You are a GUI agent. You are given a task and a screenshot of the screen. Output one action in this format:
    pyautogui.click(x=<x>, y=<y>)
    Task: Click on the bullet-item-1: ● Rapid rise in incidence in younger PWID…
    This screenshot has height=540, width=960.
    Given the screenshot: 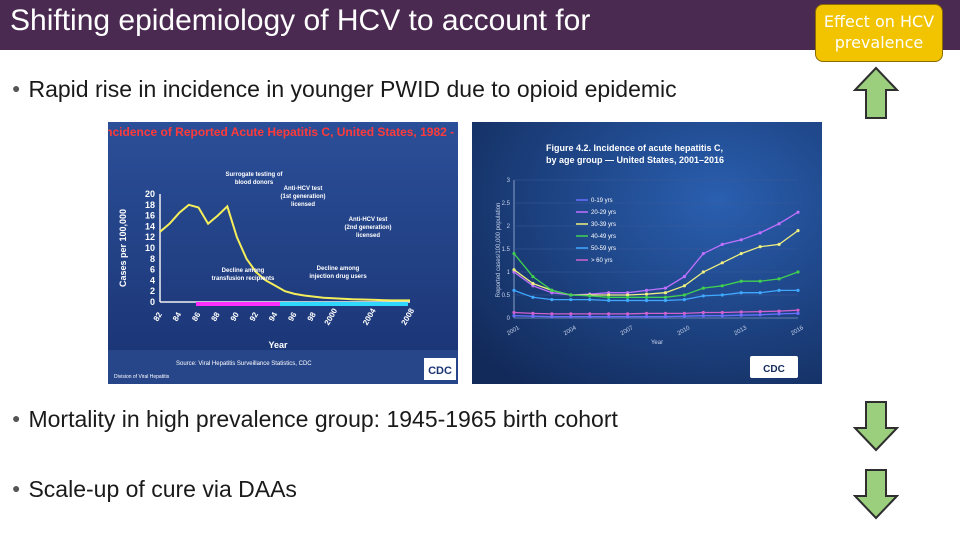 What is the action you would take?
    pyautogui.click(x=344, y=89)
    